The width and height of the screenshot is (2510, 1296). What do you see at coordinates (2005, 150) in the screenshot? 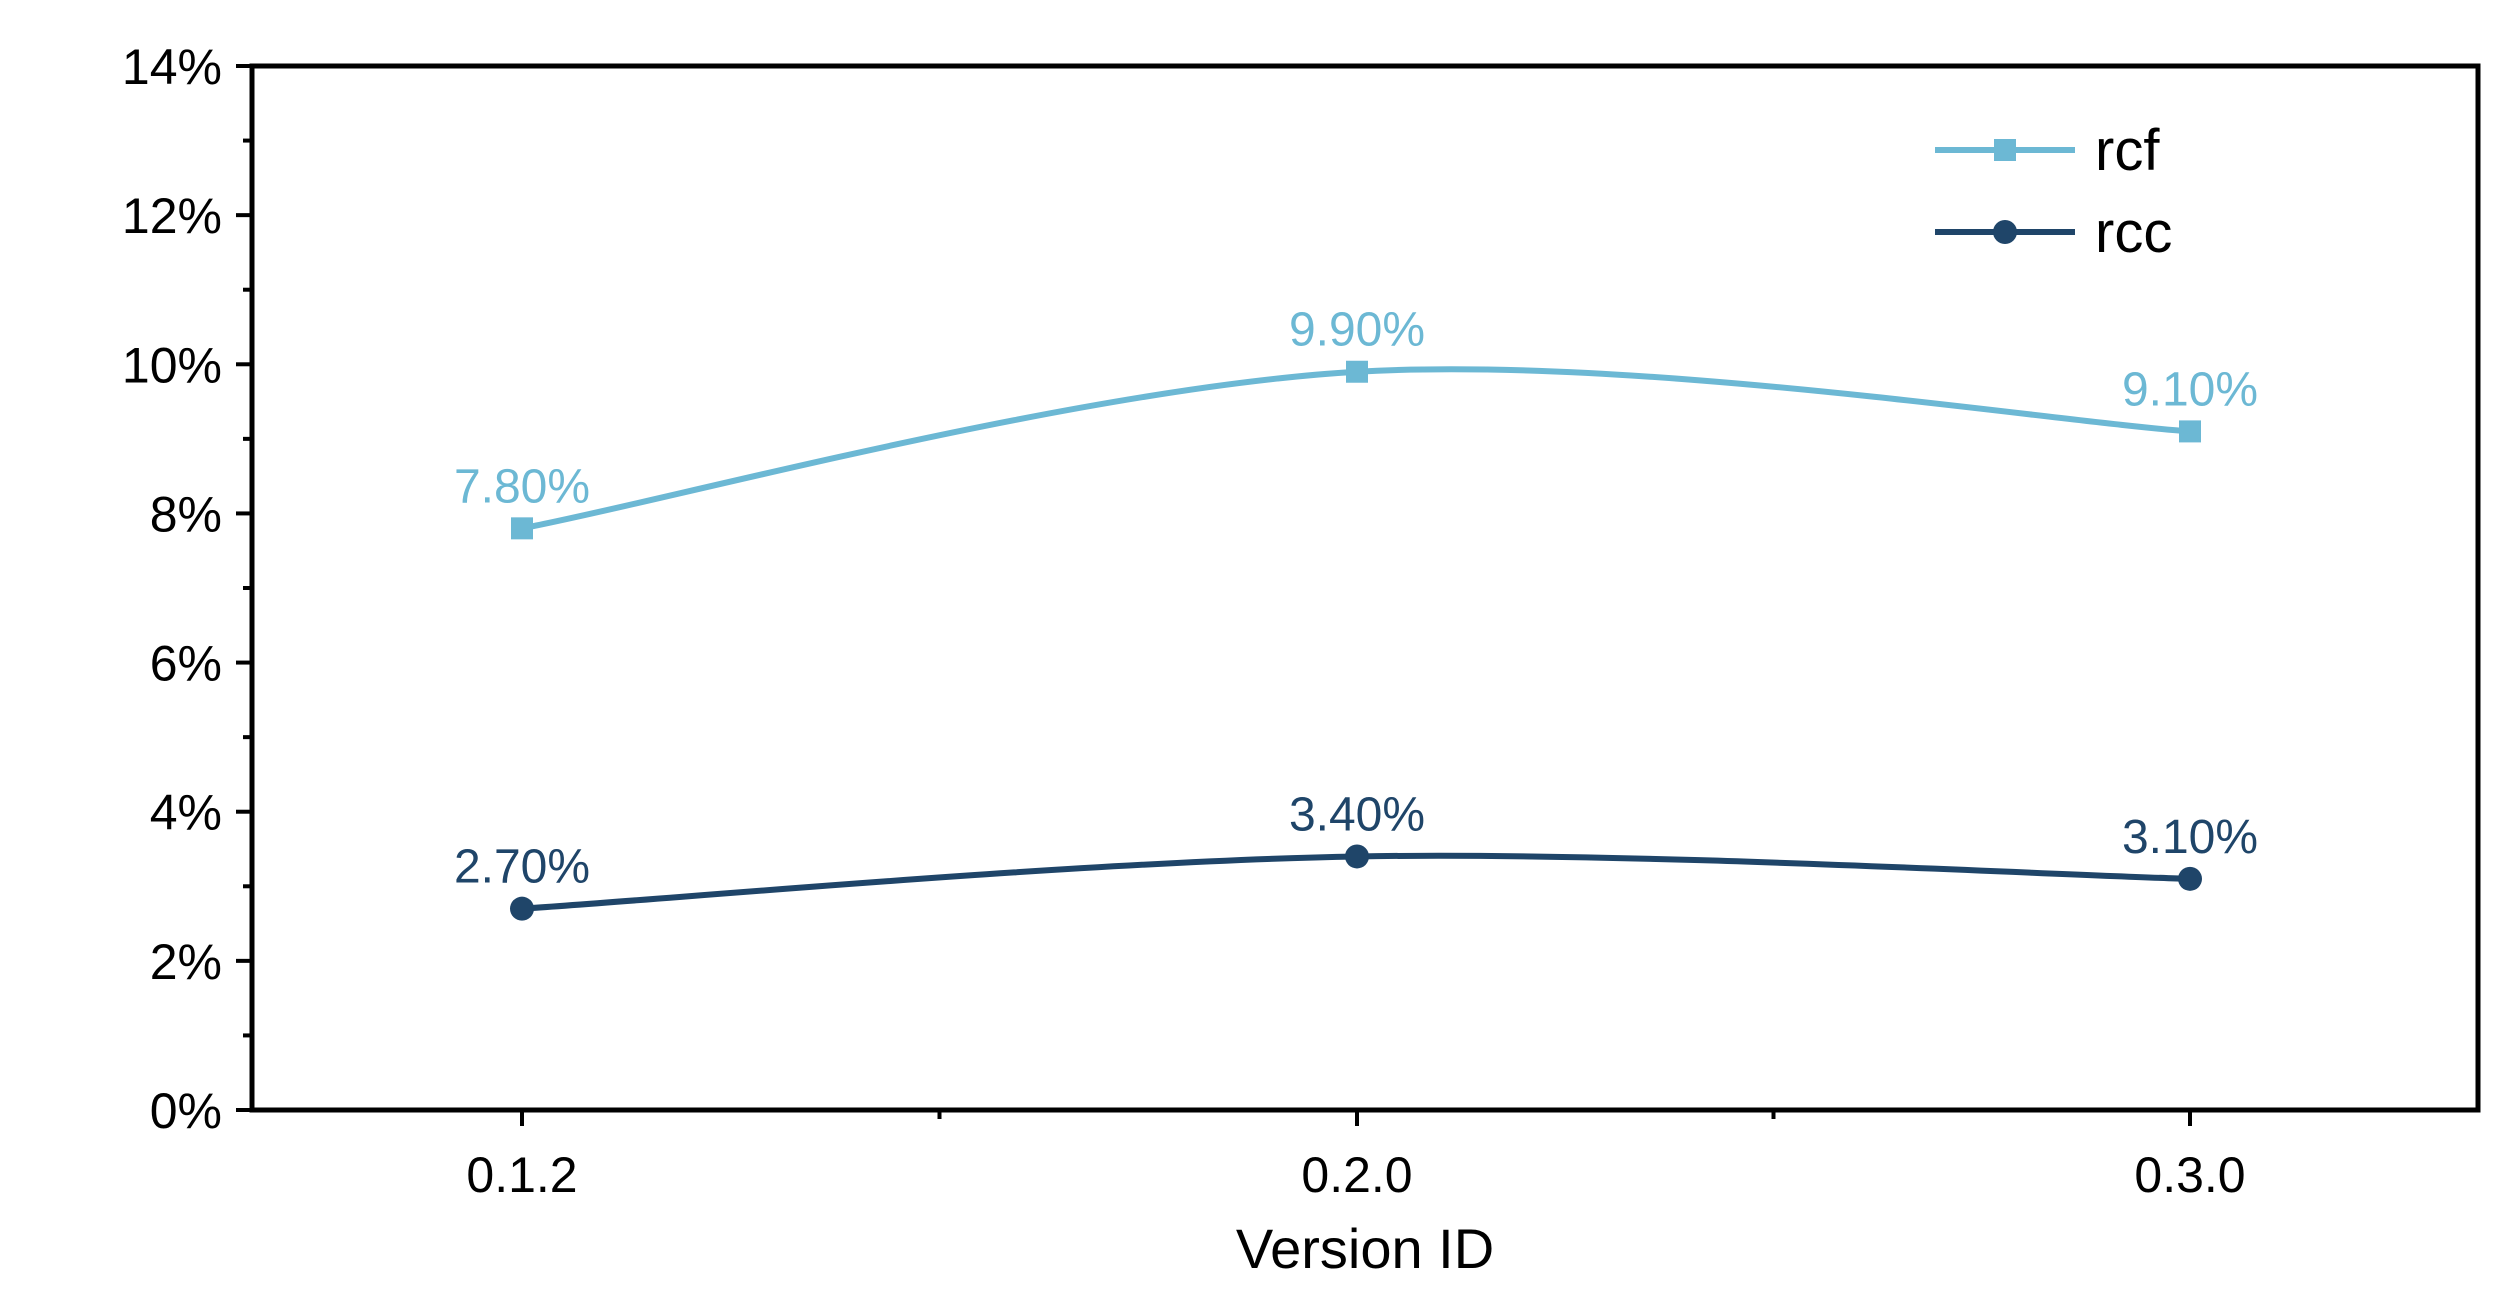
I see `legend-rcf-marker` at bounding box center [2005, 150].